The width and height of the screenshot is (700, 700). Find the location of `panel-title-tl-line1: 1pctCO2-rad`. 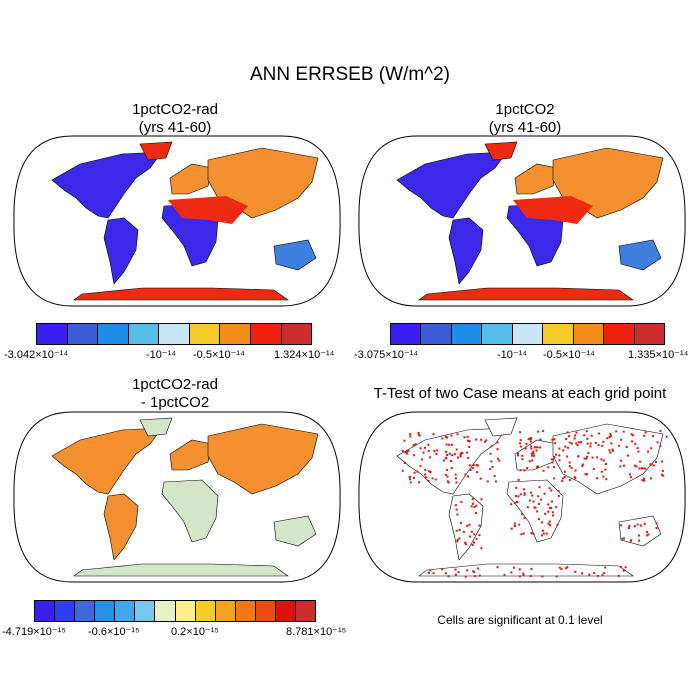

panel-title-tl-line1: 1pctCO2-rad is located at coordinates (175, 109).